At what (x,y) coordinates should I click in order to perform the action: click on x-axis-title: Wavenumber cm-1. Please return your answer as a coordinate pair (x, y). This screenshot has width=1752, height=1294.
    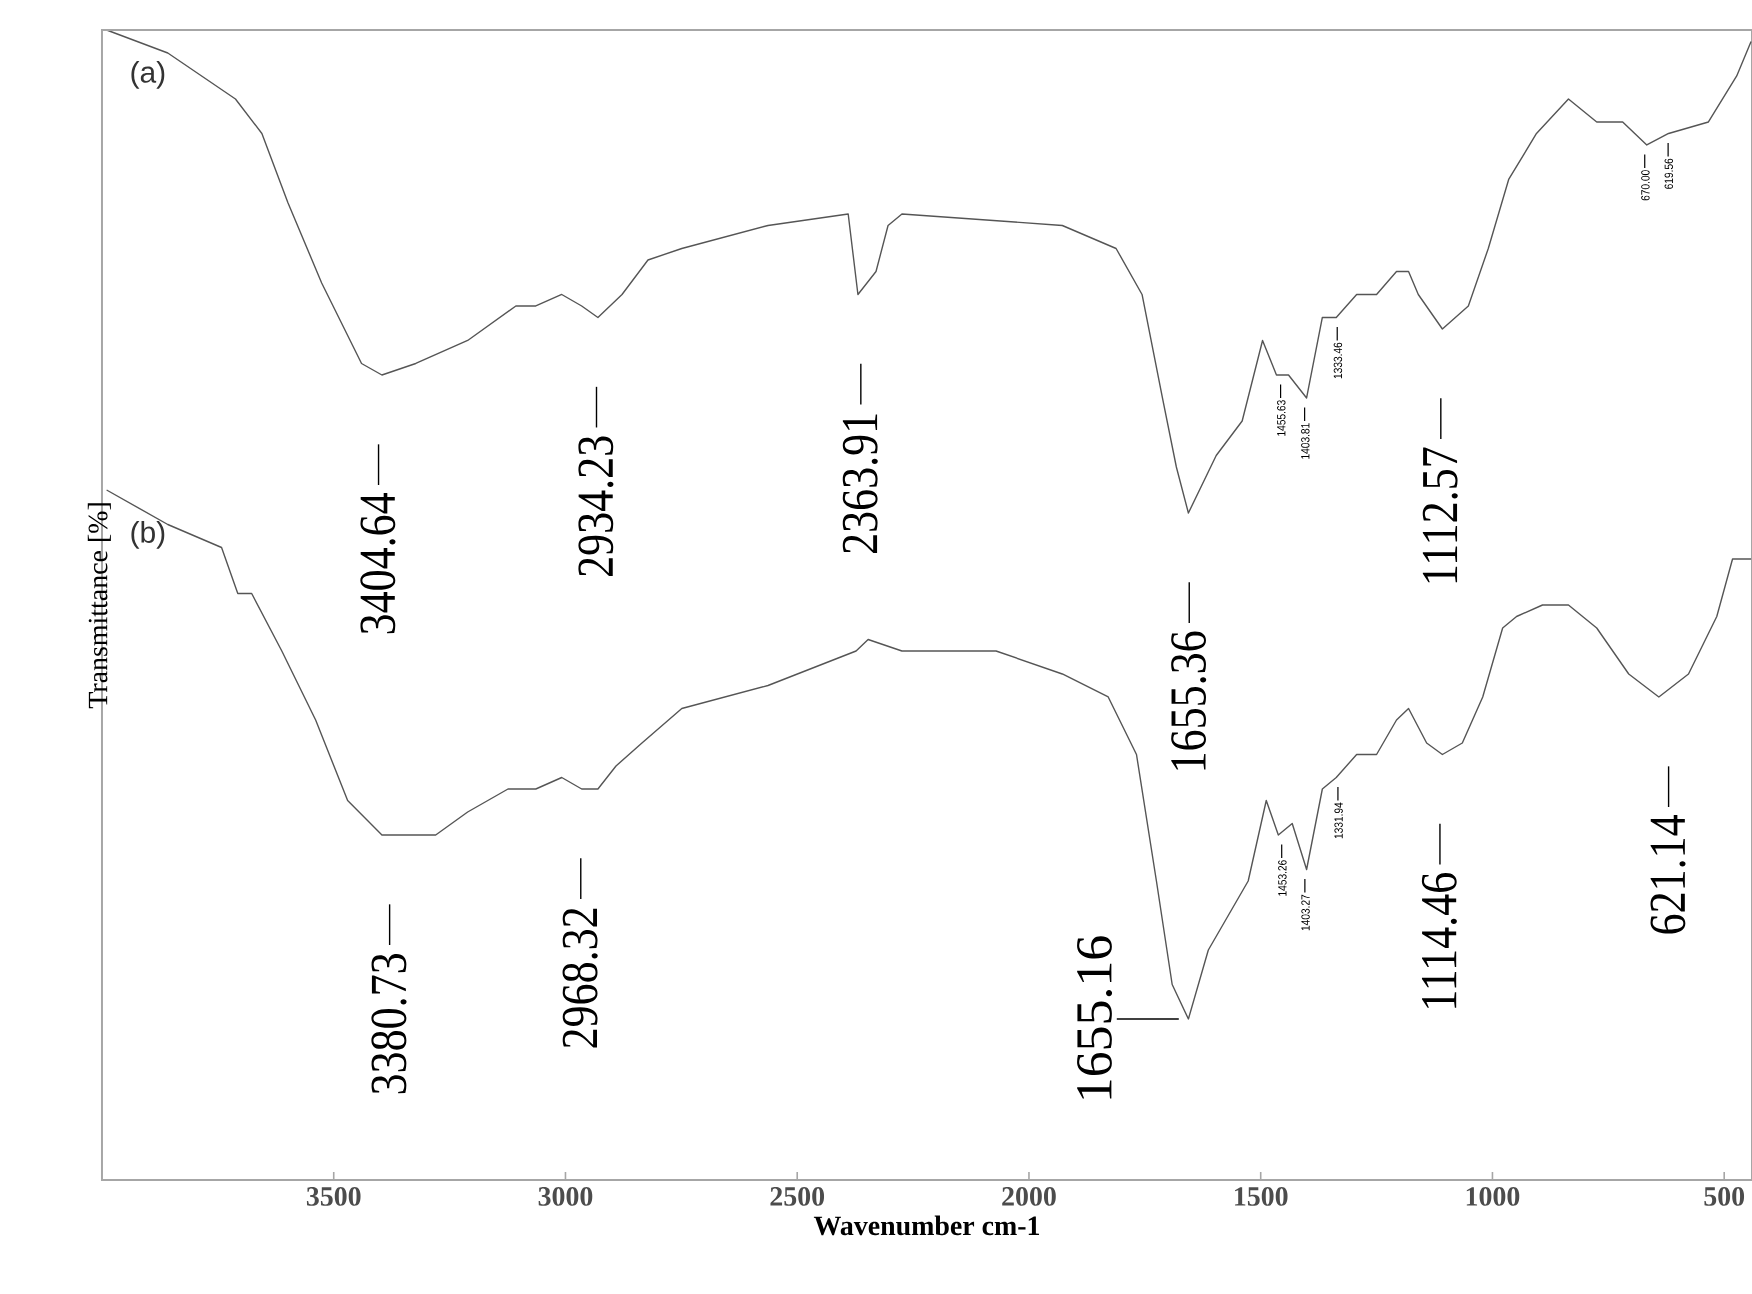
    Looking at the image, I should click on (926, 1225).